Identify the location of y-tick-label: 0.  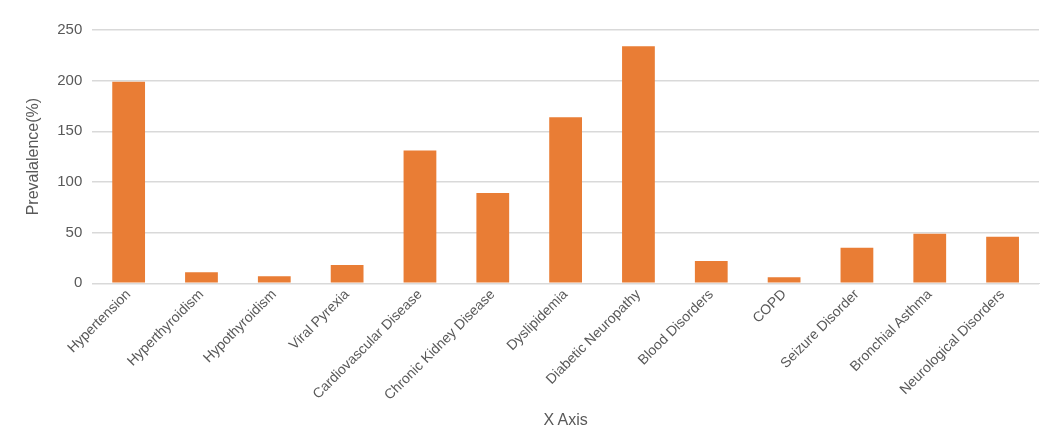
(78, 282).